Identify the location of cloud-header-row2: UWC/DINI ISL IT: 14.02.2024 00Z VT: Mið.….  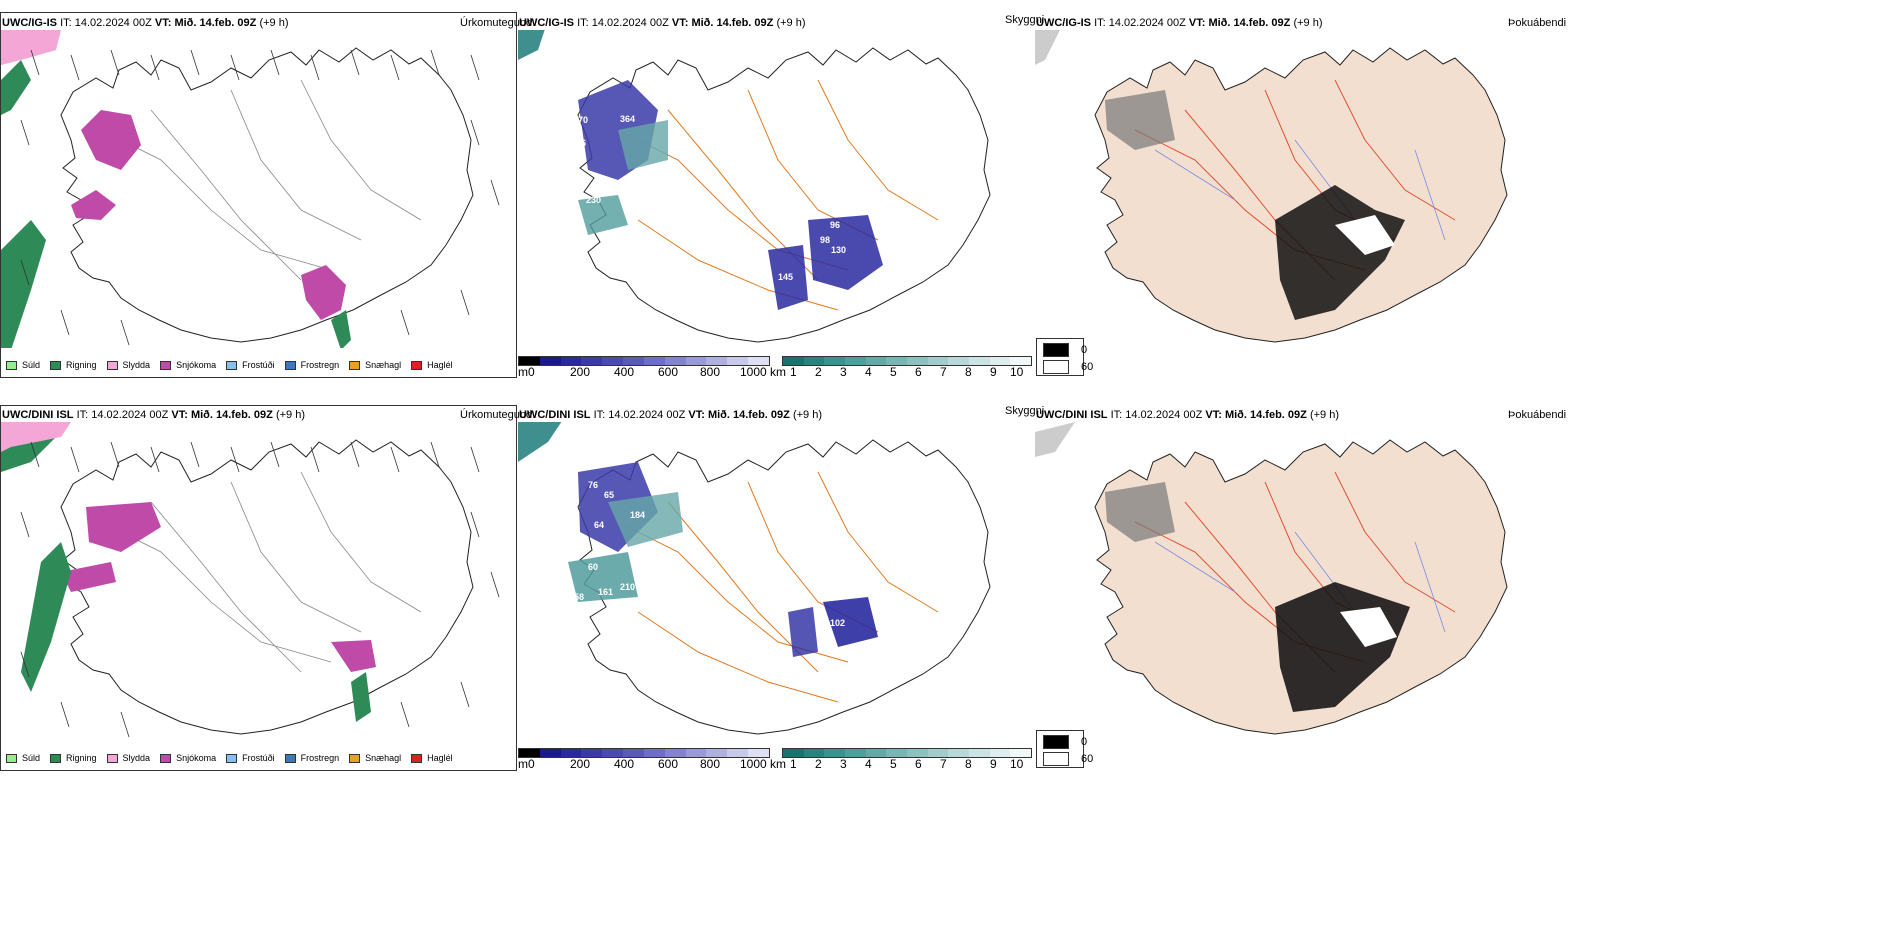
(670, 415).